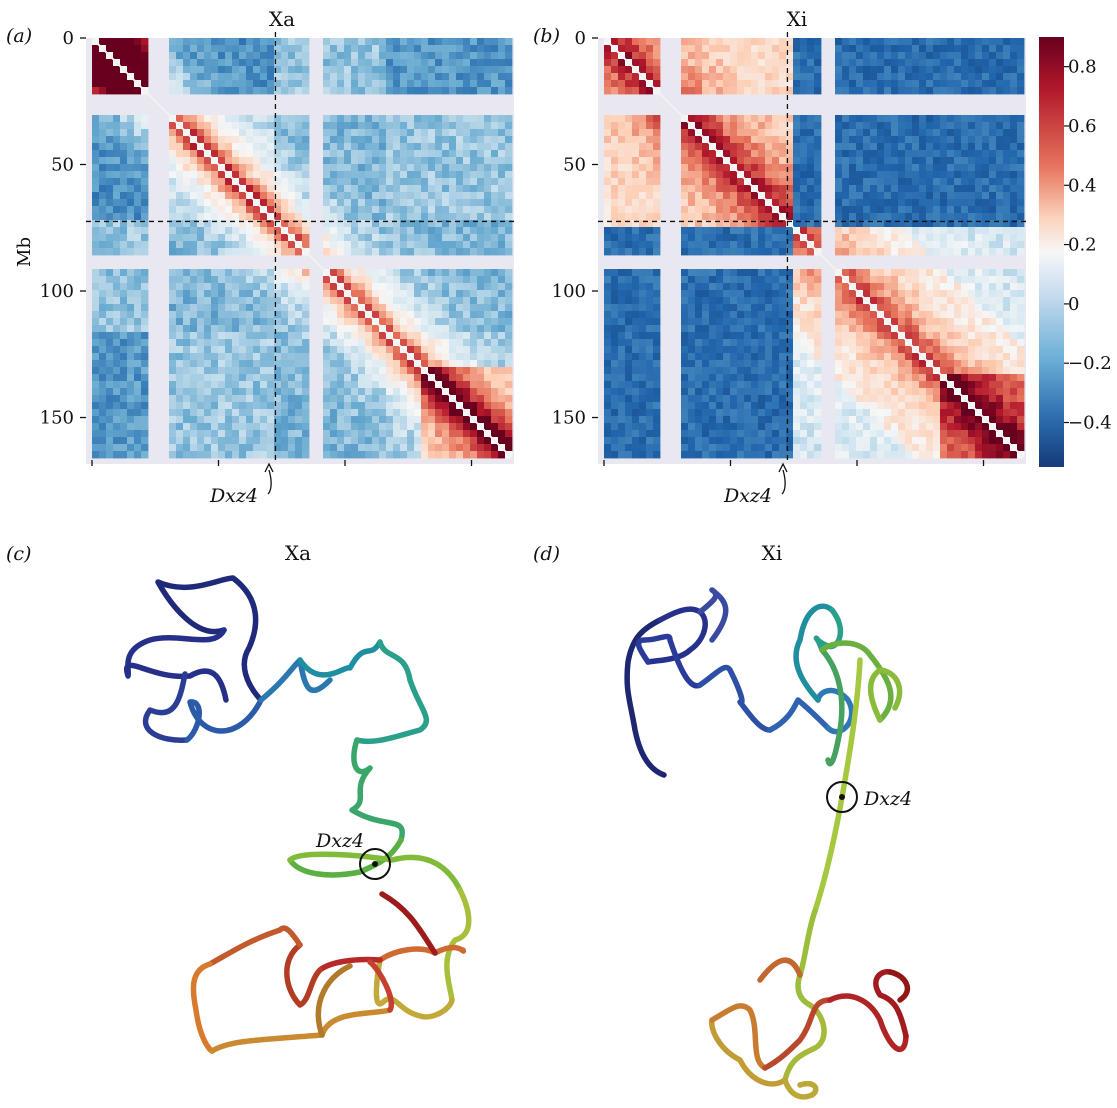 This screenshot has width=1117, height=1108. I want to click on heatmap-xa-ytick-label: 100, so click(57, 291).